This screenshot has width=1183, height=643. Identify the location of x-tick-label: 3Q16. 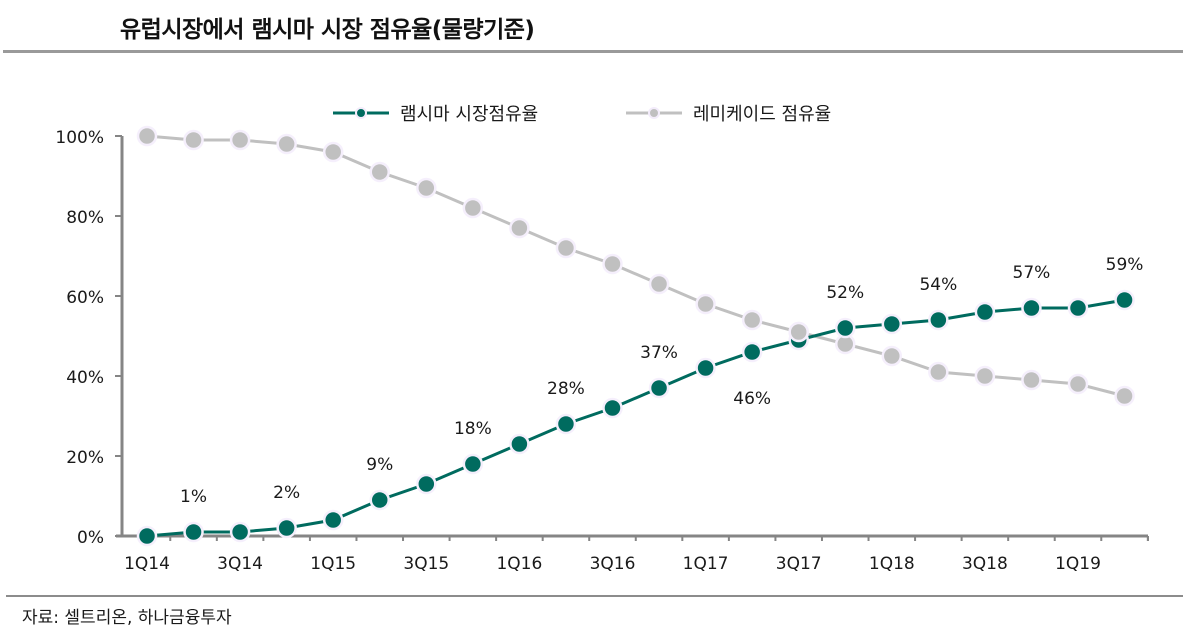
(613, 564).